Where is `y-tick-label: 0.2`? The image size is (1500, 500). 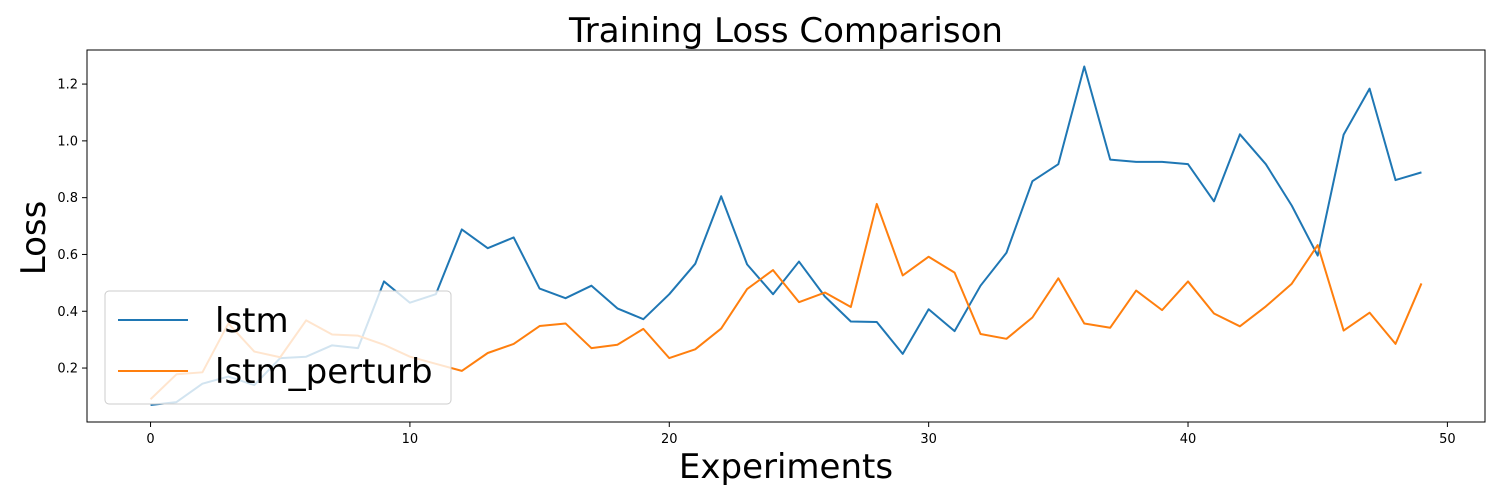
y-tick-label: 0.2 is located at coordinates (67, 369).